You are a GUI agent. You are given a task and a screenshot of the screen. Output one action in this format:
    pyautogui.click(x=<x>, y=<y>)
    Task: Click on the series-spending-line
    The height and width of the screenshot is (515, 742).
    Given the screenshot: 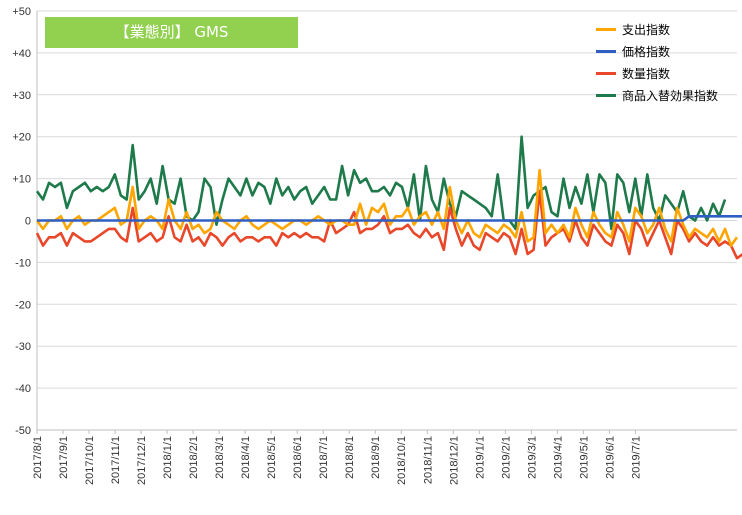 What is the action you would take?
    pyautogui.click(x=387, y=207)
    